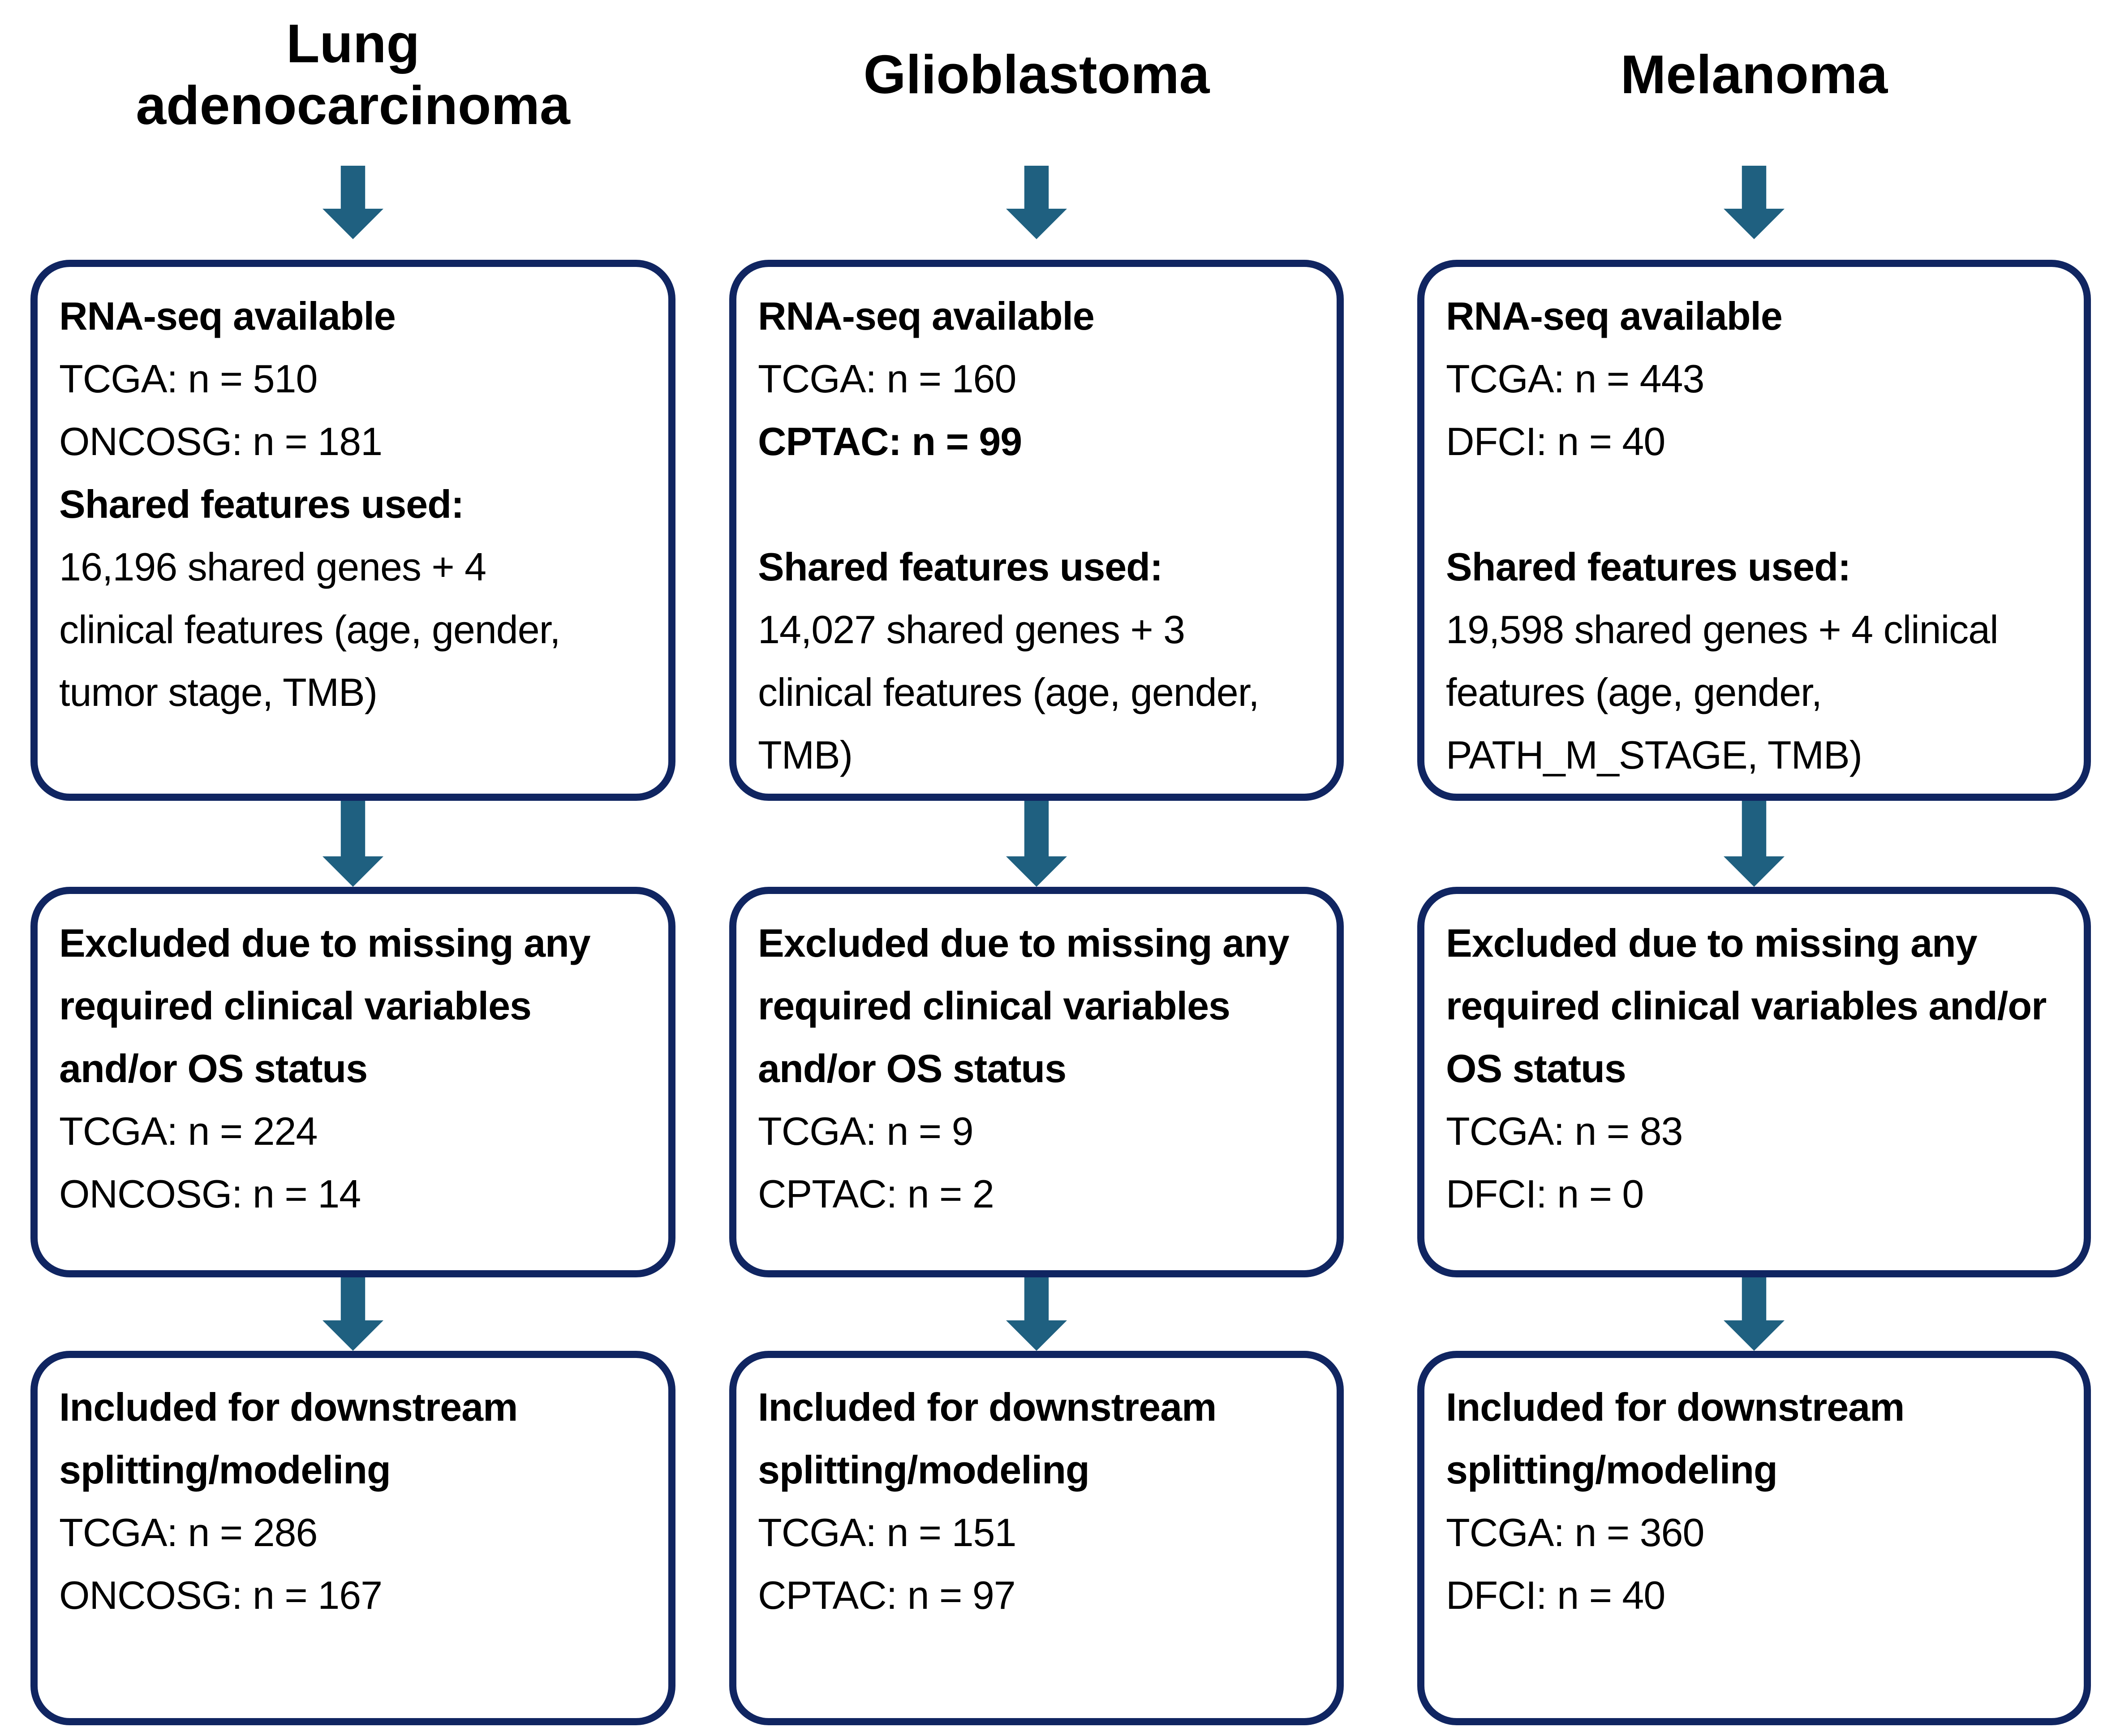 Image resolution: width=2116 pixels, height=1736 pixels. Describe the element at coordinates (1575, 379) in the screenshot. I see `box-line: TCGA: n = 443` at that location.